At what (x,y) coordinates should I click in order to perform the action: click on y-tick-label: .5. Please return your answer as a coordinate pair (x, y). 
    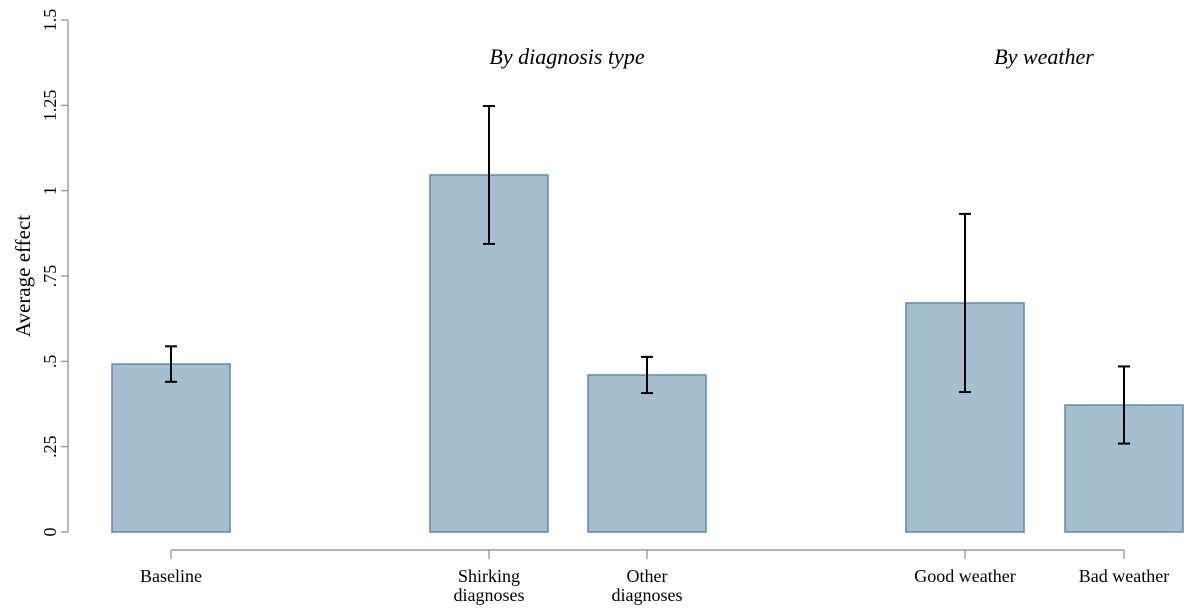
    Looking at the image, I should click on (50, 362).